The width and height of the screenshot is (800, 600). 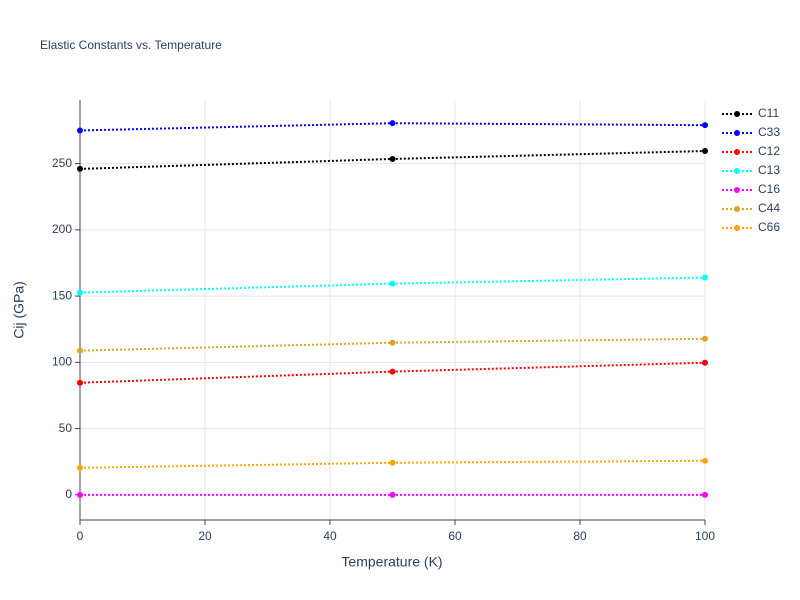 What do you see at coordinates (205, 536) in the screenshot?
I see `x-tick-label: 20` at bounding box center [205, 536].